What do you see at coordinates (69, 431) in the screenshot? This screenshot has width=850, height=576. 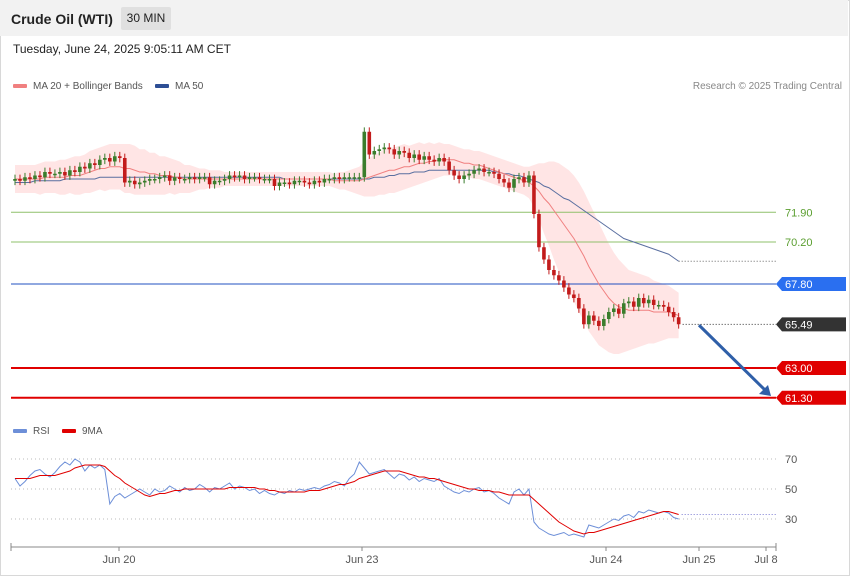 I see `legend-swatch-9ma` at bounding box center [69, 431].